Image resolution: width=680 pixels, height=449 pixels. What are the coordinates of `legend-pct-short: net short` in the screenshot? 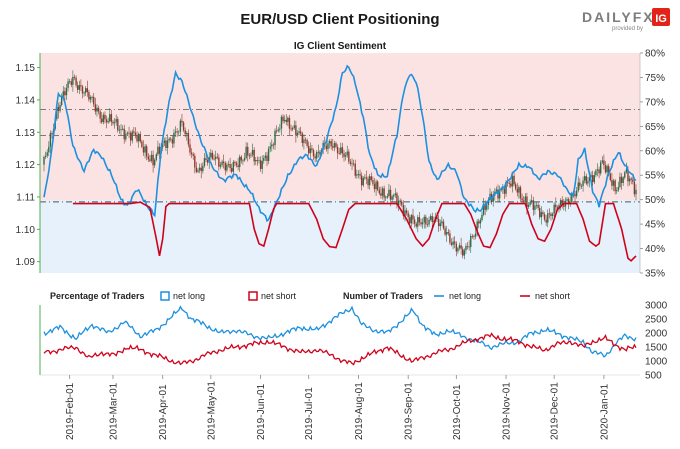 It's located at (279, 296).